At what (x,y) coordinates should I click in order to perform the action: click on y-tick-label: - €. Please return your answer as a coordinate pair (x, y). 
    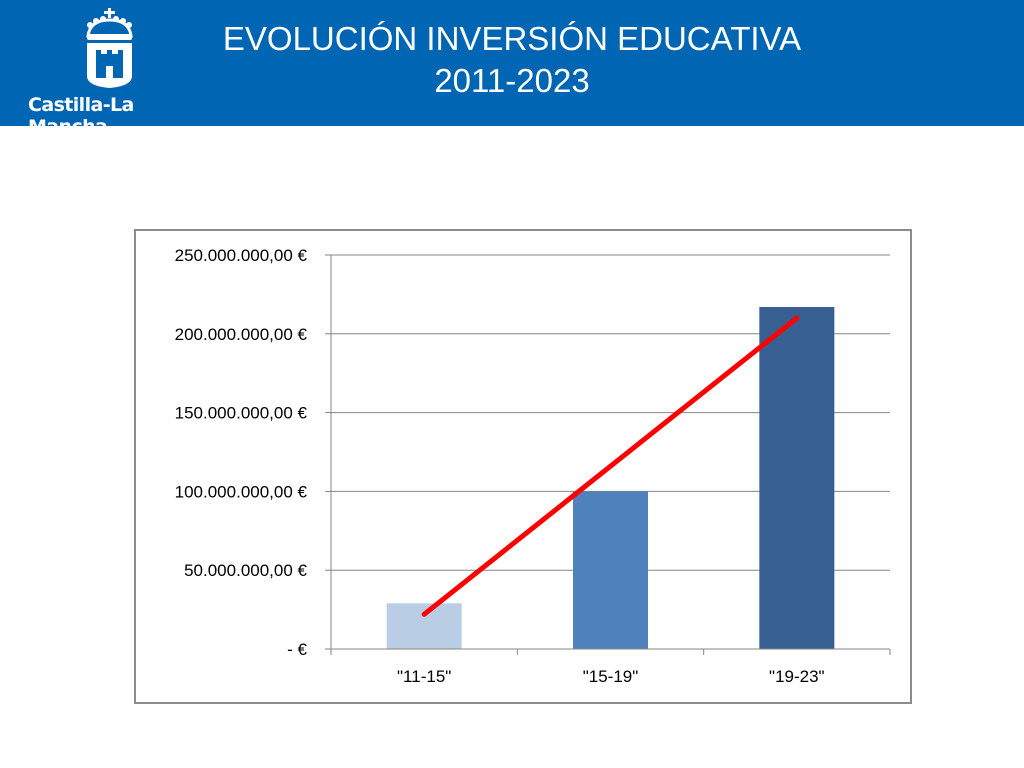
    Looking at the image, I should click on (297, 649).